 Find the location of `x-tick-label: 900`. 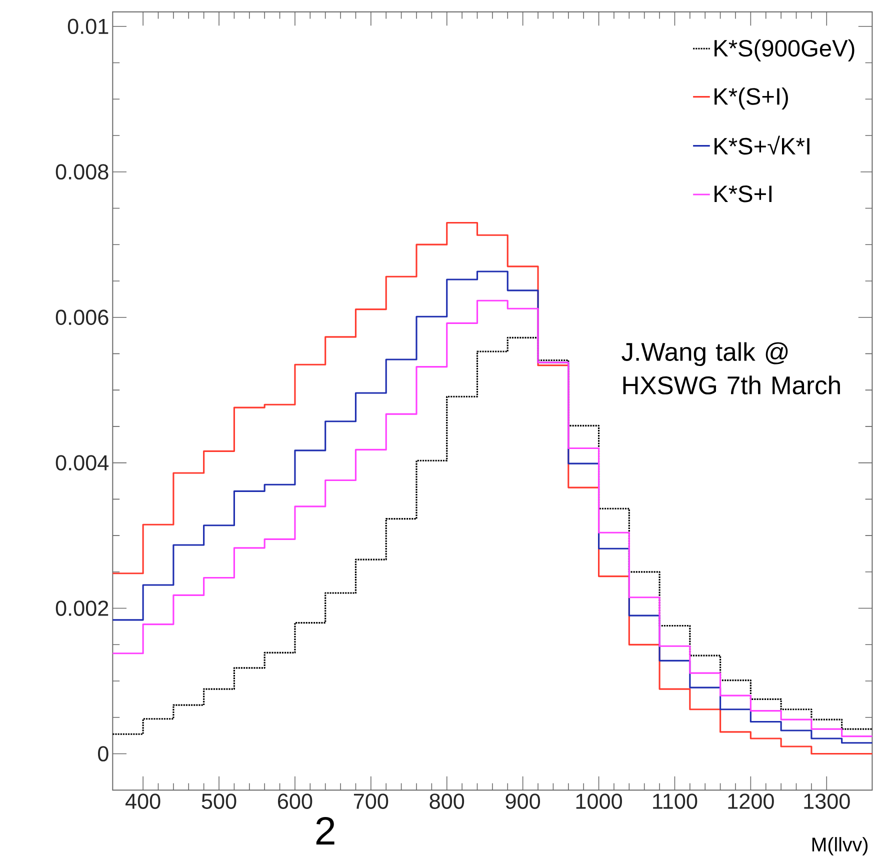

x-tick-label: 900 is located at coordinates (523, 801).